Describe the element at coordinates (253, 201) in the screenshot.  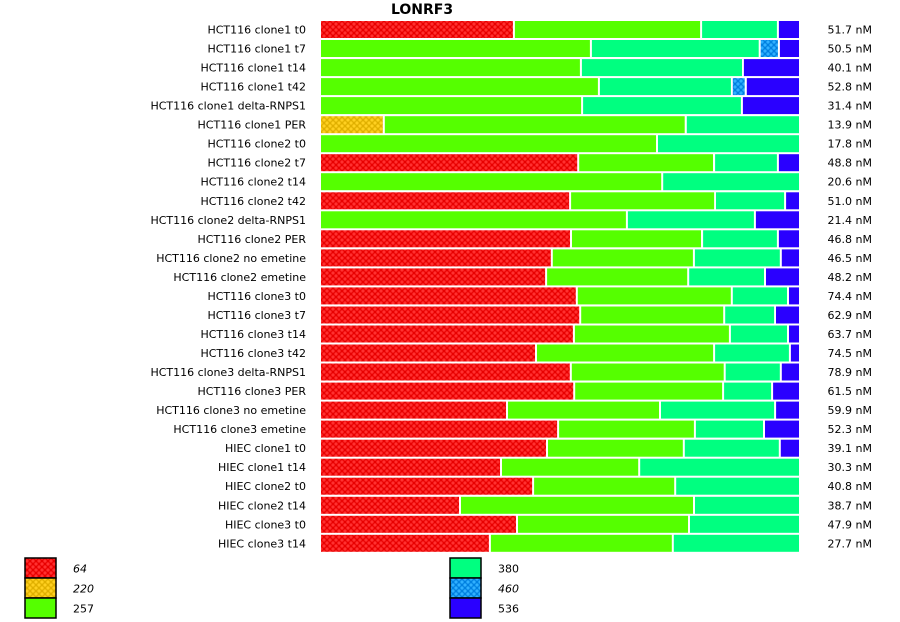
I see `category-label: HCT116 clone2 t42` at that location.